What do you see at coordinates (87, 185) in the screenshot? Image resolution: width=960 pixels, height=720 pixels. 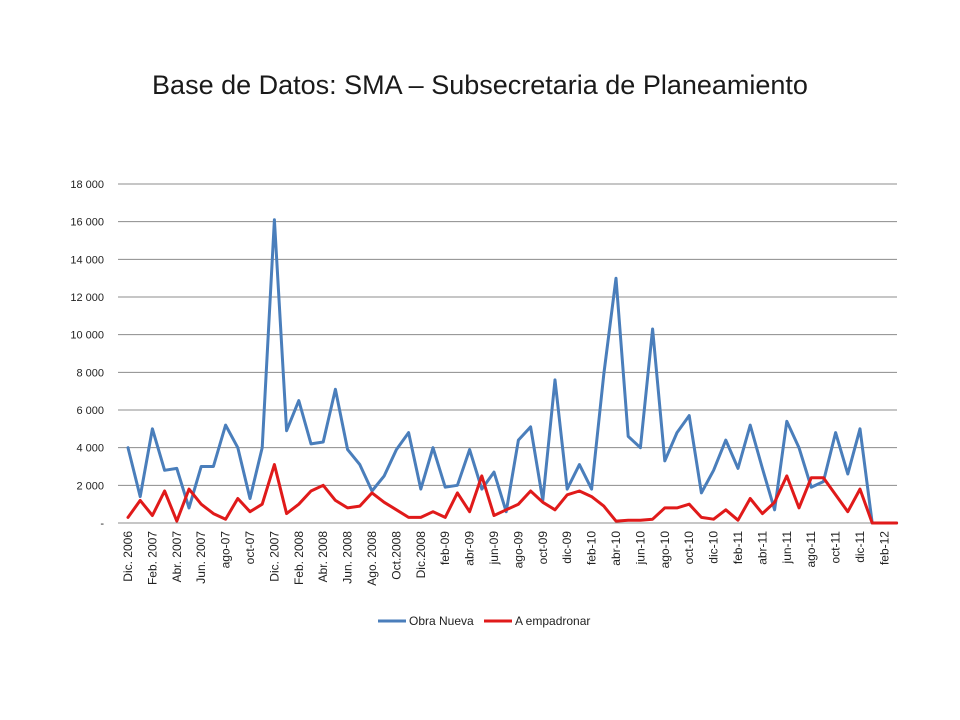 I see `y-tick-label: 18 000` at bounding box center [87, 185].